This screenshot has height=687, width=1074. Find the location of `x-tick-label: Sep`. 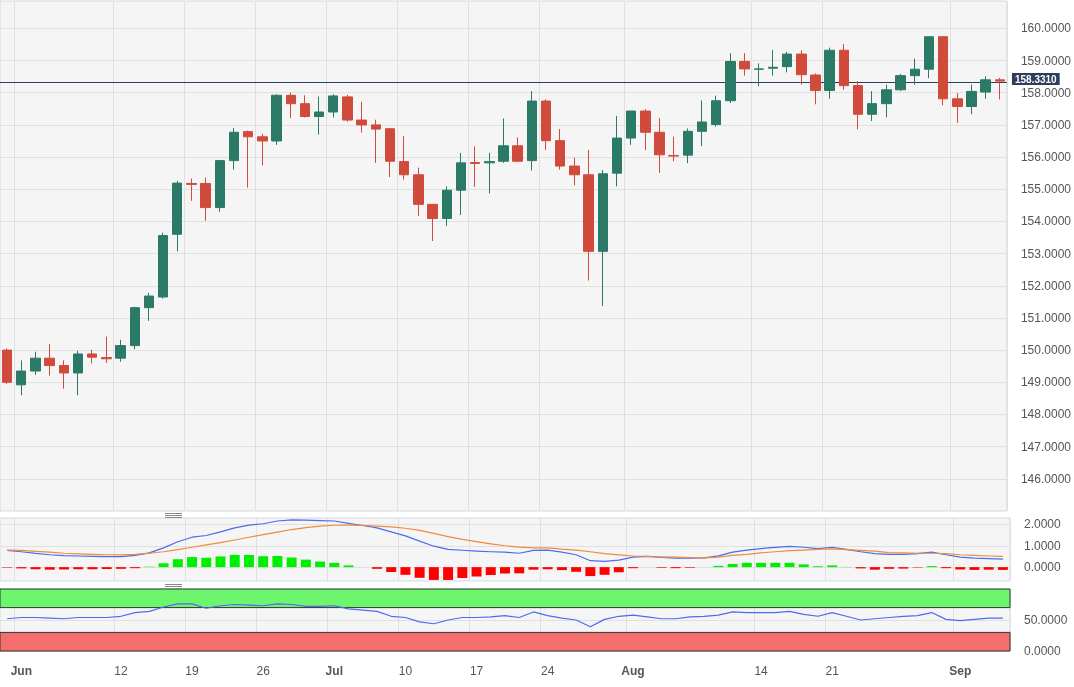

x-tick-label: Sep is located at coordinates (960, 671).